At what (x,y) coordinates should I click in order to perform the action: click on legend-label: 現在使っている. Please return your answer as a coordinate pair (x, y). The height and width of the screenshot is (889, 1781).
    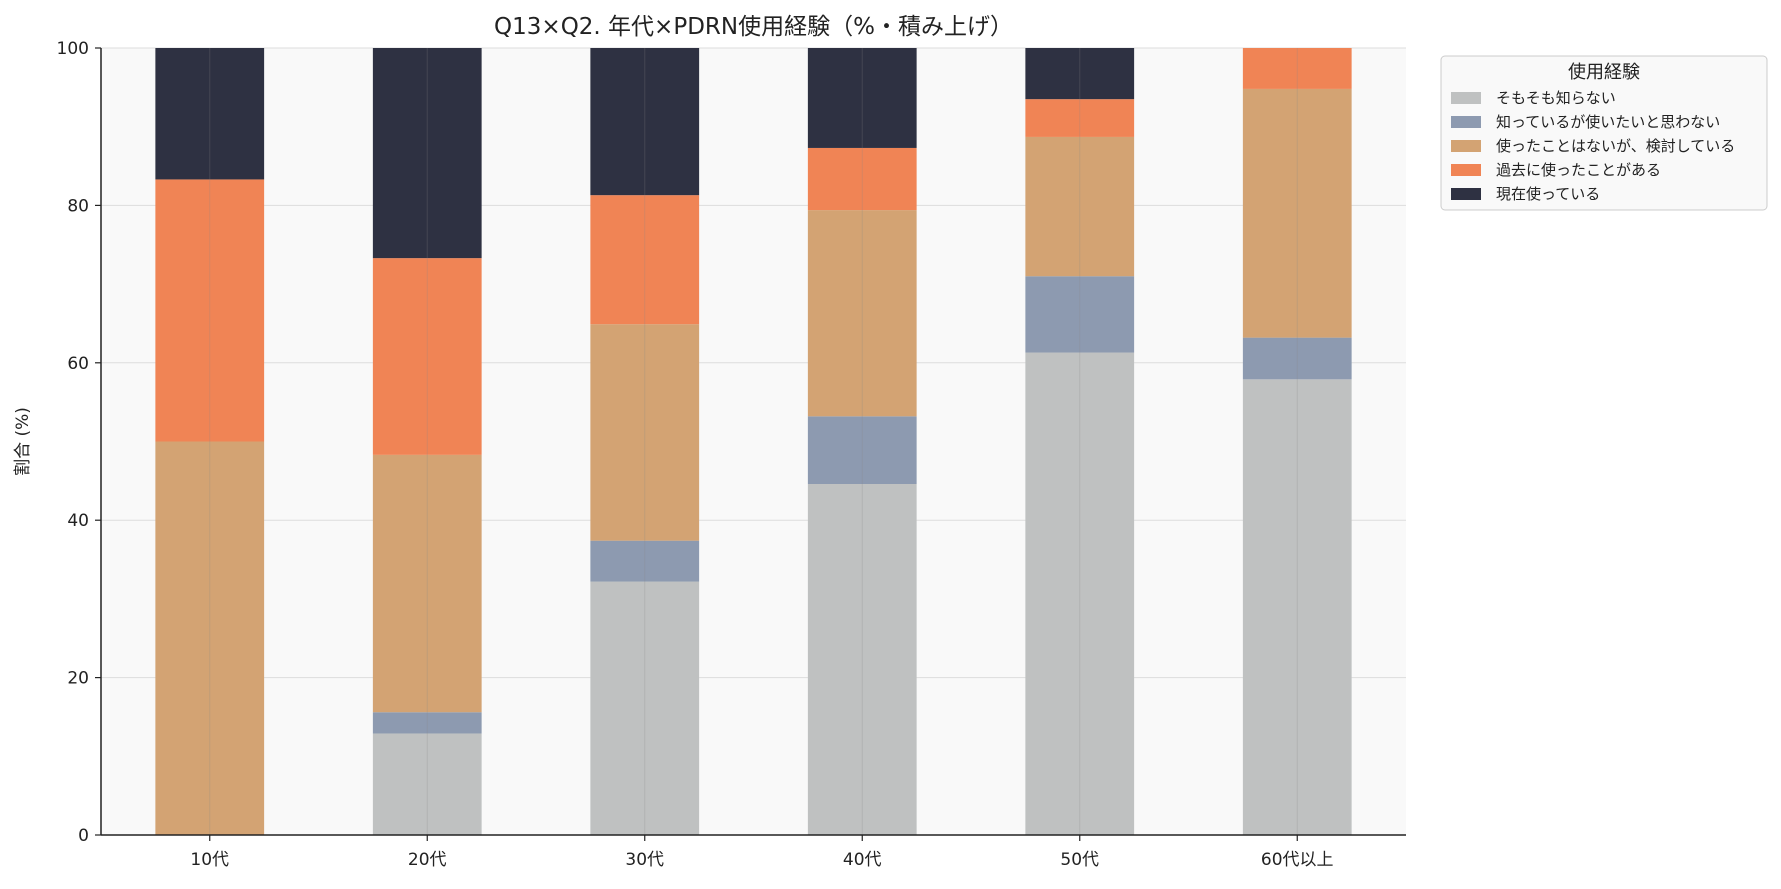
    Looking at the image, I should click on (1548, 194).